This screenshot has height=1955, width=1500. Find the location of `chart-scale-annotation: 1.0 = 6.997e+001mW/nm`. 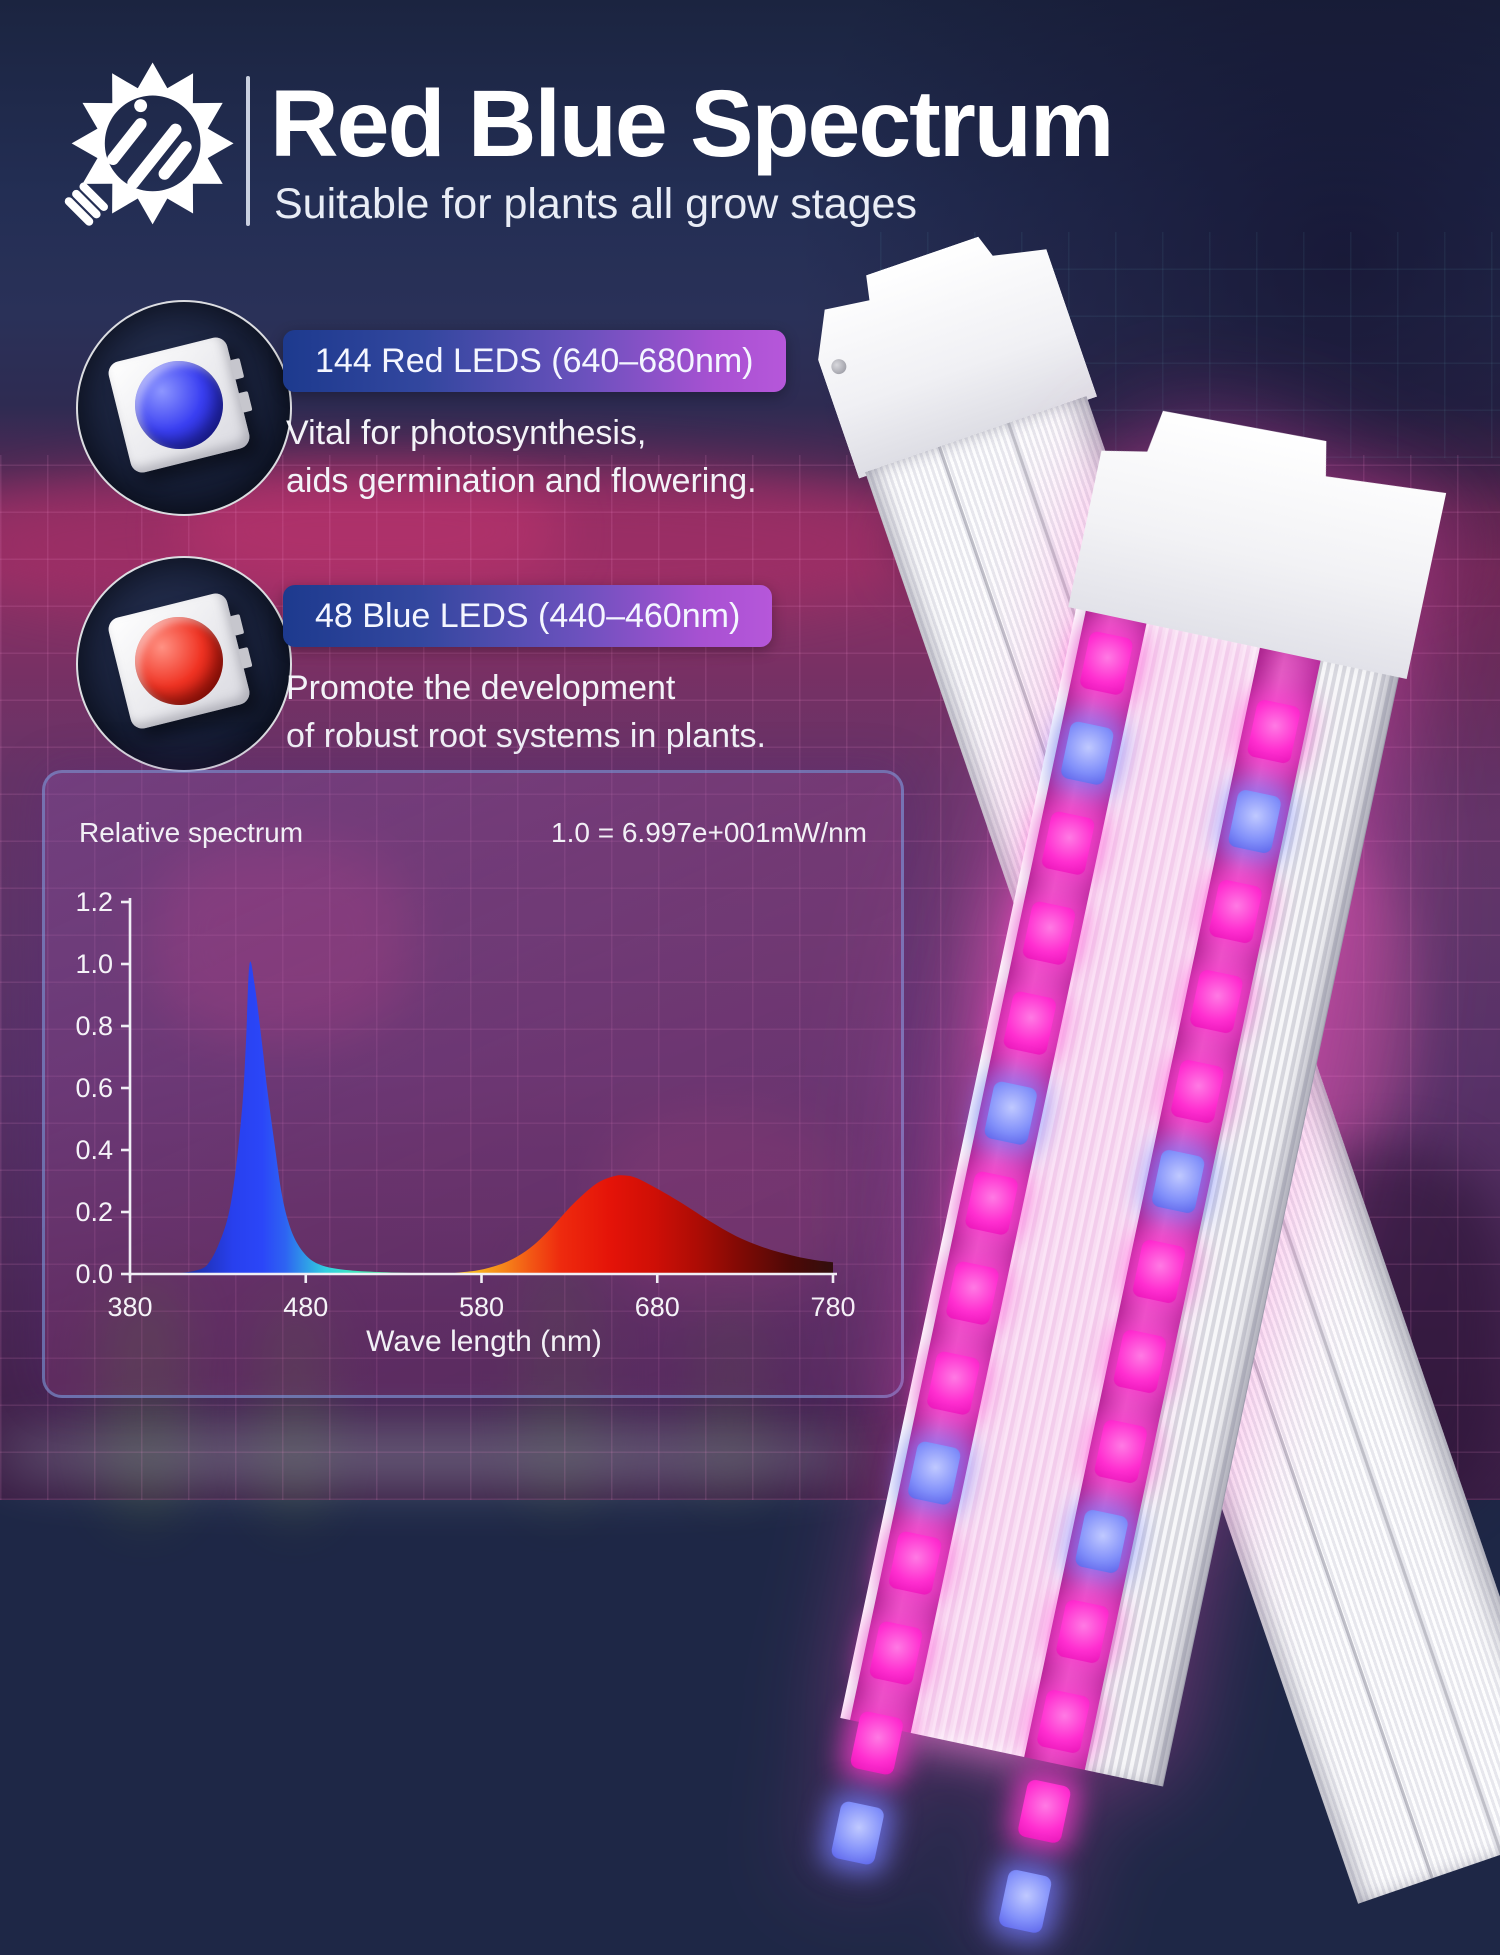

chart-scale-annotation: 1.0 = 6.997e+001mW/nm is located at coordinates (709, 832).